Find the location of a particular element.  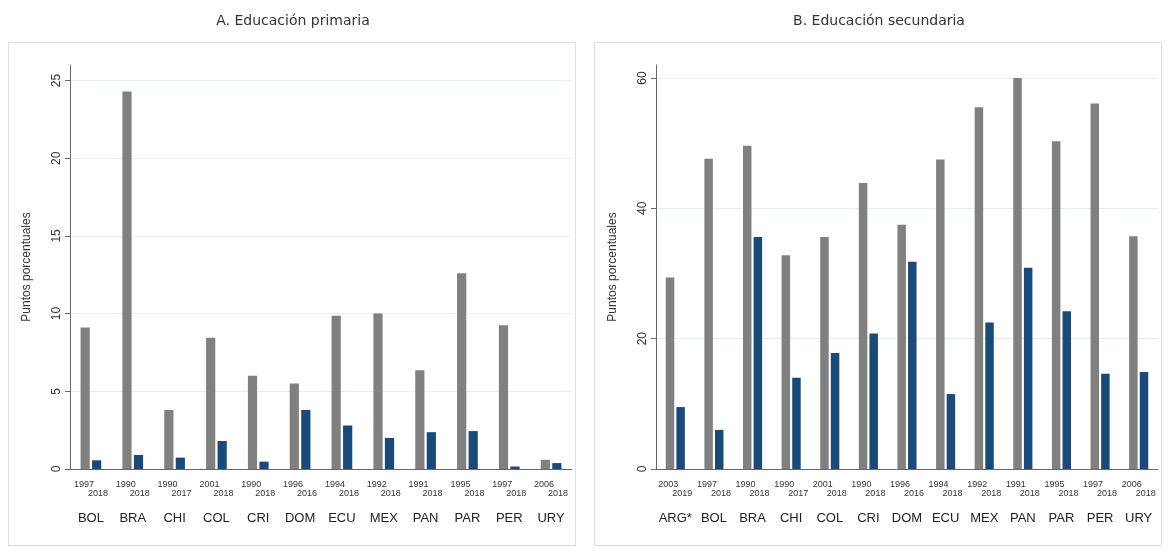

y-tick-label: 40 is located at coordinates (642, 208).